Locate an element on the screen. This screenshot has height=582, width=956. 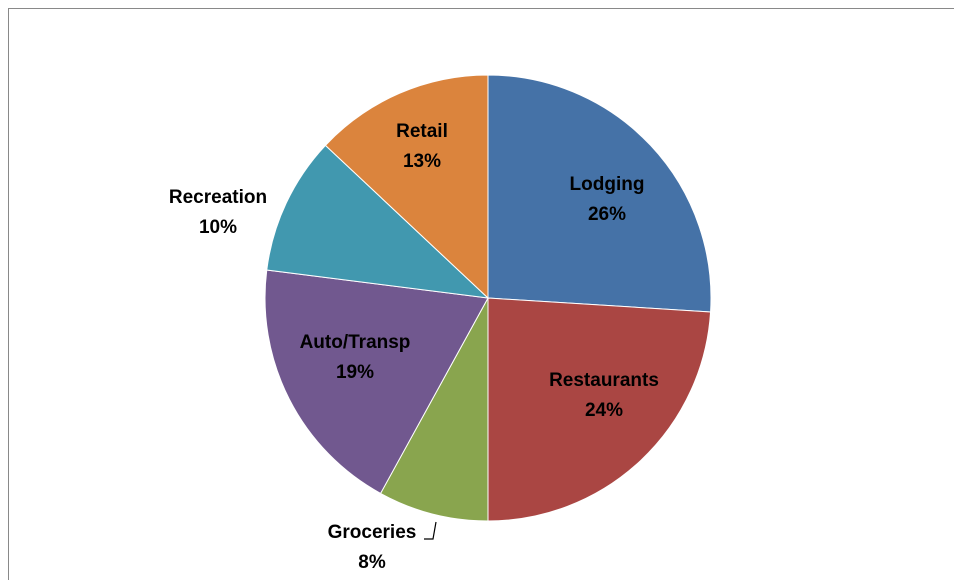
slice-label-recreation: Recreation is located at coordinates (218, 197).